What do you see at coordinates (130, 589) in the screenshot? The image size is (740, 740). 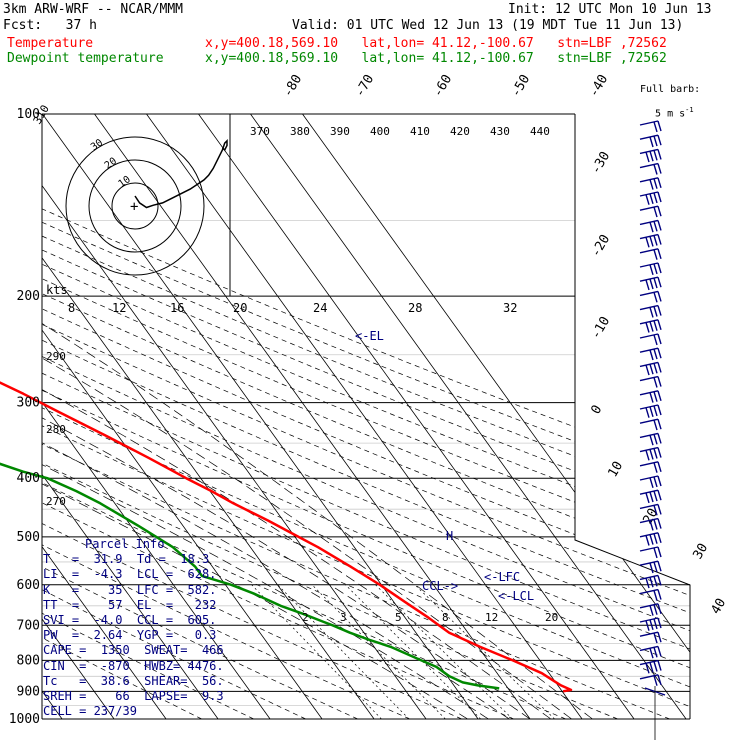 I see `parcel-info-row: K = 35 LFC = 582.` at bounding box center [130, 589].